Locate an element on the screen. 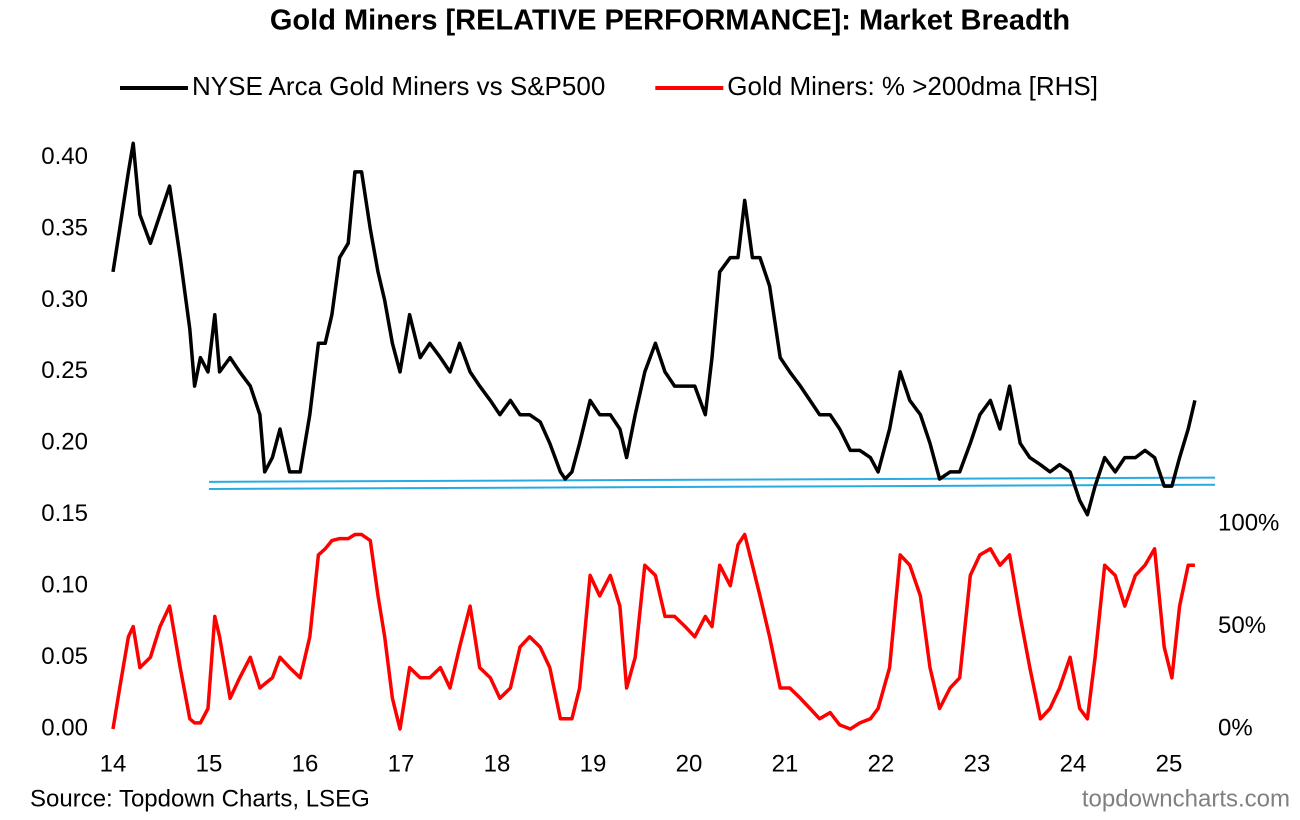 This screenshot has height=820, width=1300. source: Source: Topdown Charts, LSEG is located at coordinates (200, 798).